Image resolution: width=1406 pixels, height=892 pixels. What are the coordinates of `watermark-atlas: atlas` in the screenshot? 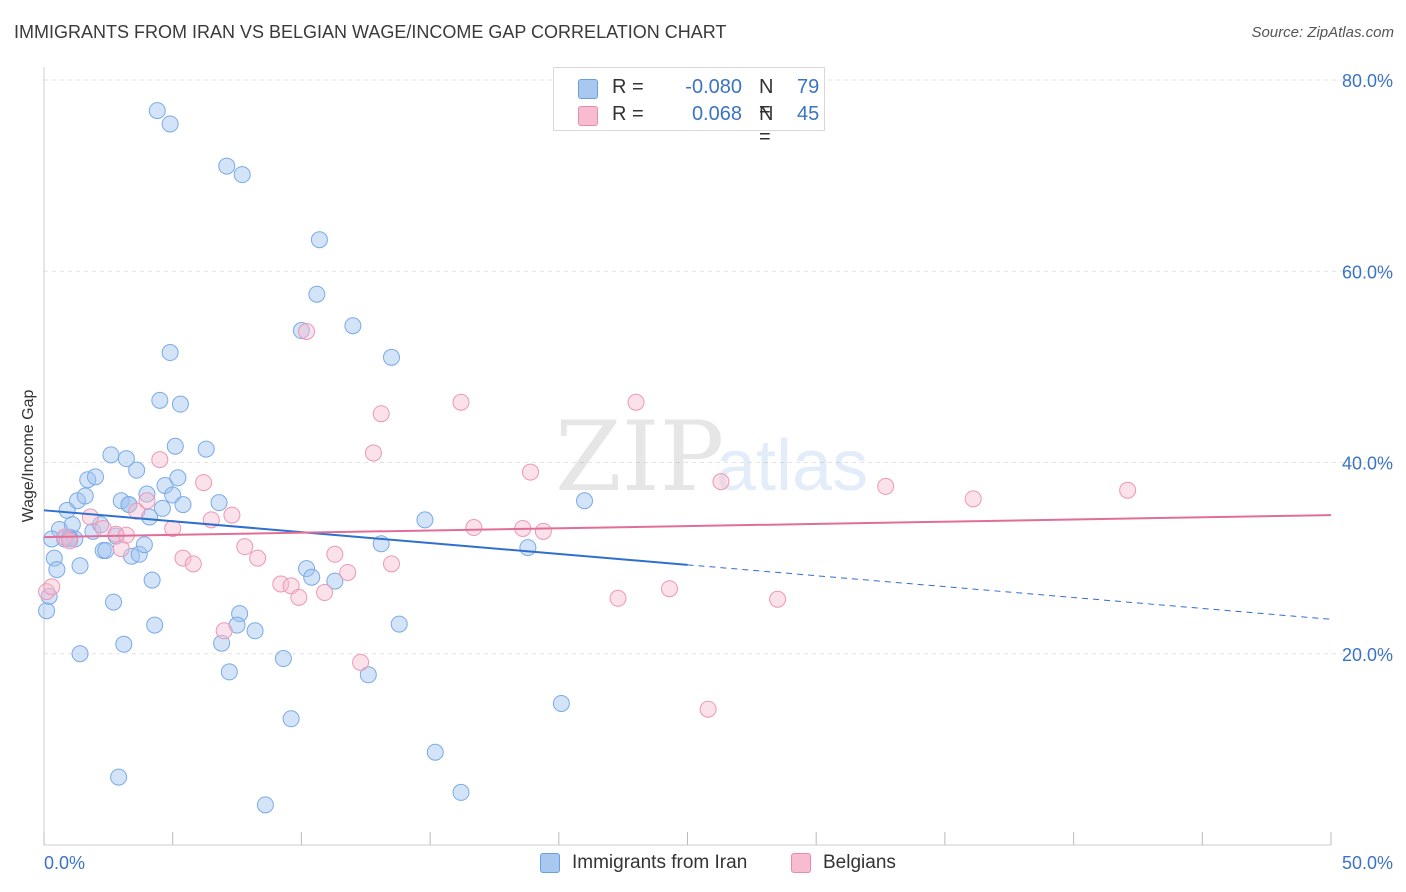 It's located at (792, 466).